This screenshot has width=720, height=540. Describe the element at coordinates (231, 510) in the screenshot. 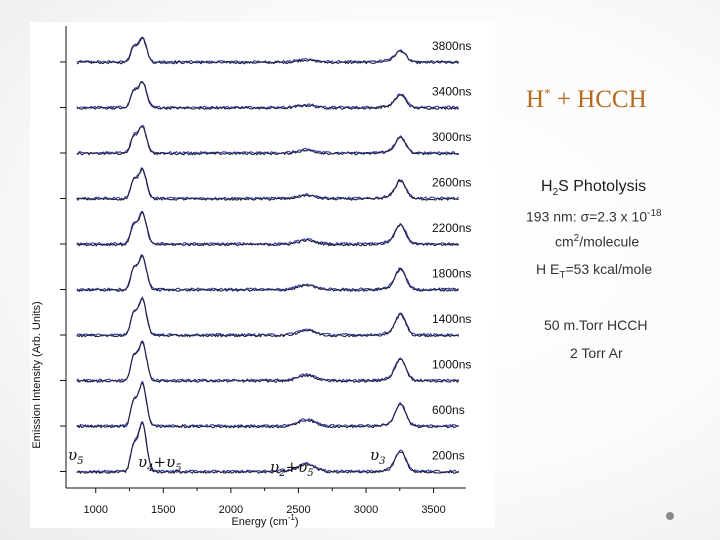

I see `x-tick-label: 2000` at that location.